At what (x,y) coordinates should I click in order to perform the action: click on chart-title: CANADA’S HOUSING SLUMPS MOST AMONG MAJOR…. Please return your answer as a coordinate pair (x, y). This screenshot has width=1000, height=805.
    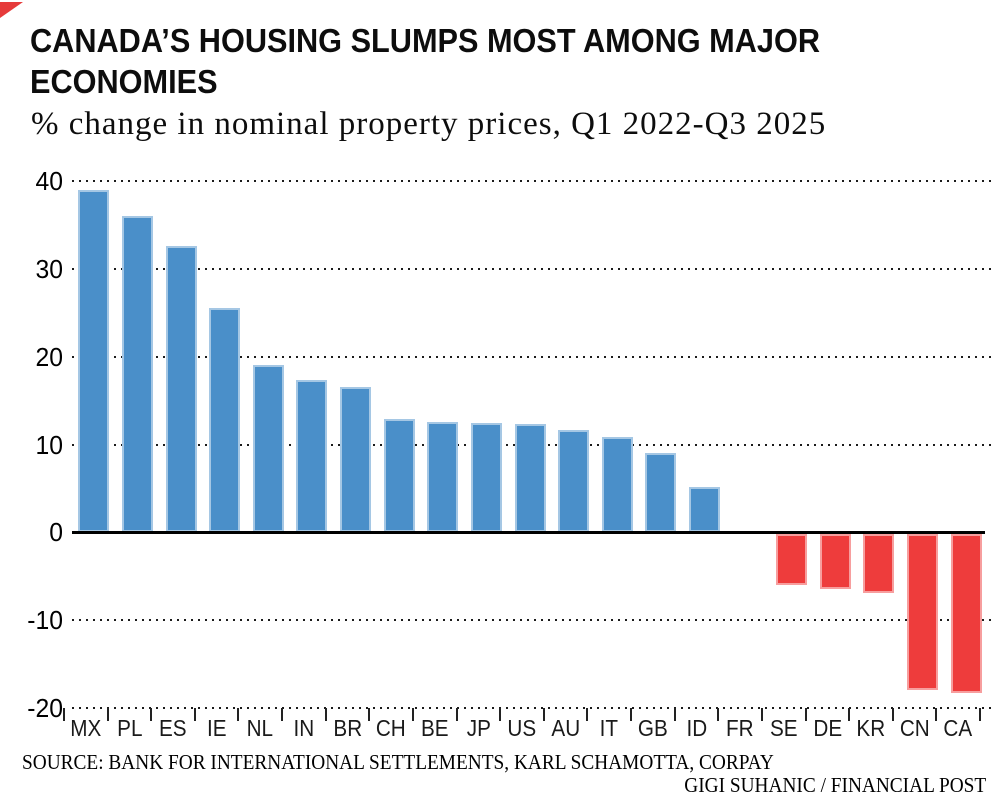
    Looking at the image, I should click on (425, 61).